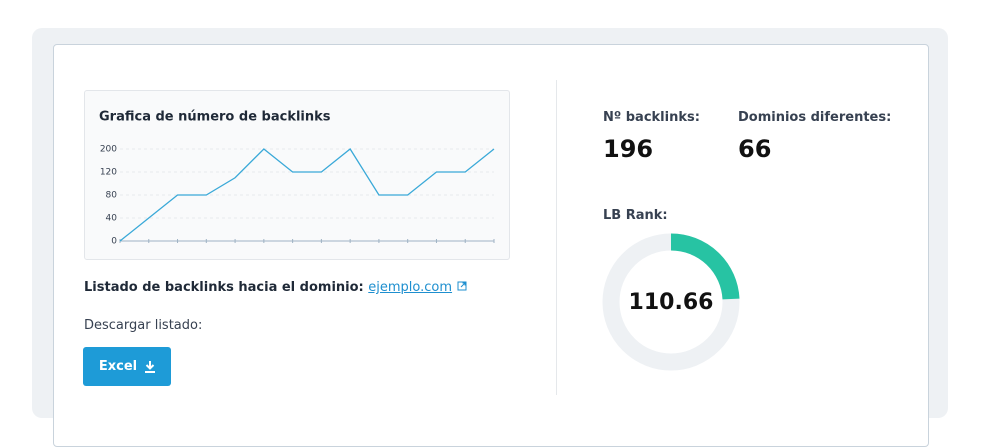 The height and width of the screenshot is (447, 981). Describe the element at coordinates (651, 117) in the screenshot. I see `stat-label: Nº backlinks:` at that location.